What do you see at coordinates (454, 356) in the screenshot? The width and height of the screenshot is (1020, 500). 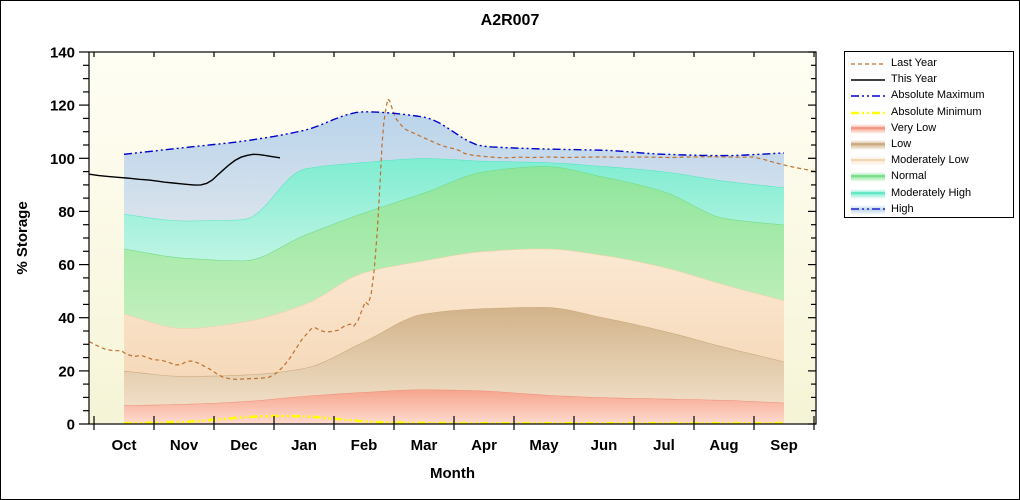 I see `band-low` at bounding box center [454, 356].